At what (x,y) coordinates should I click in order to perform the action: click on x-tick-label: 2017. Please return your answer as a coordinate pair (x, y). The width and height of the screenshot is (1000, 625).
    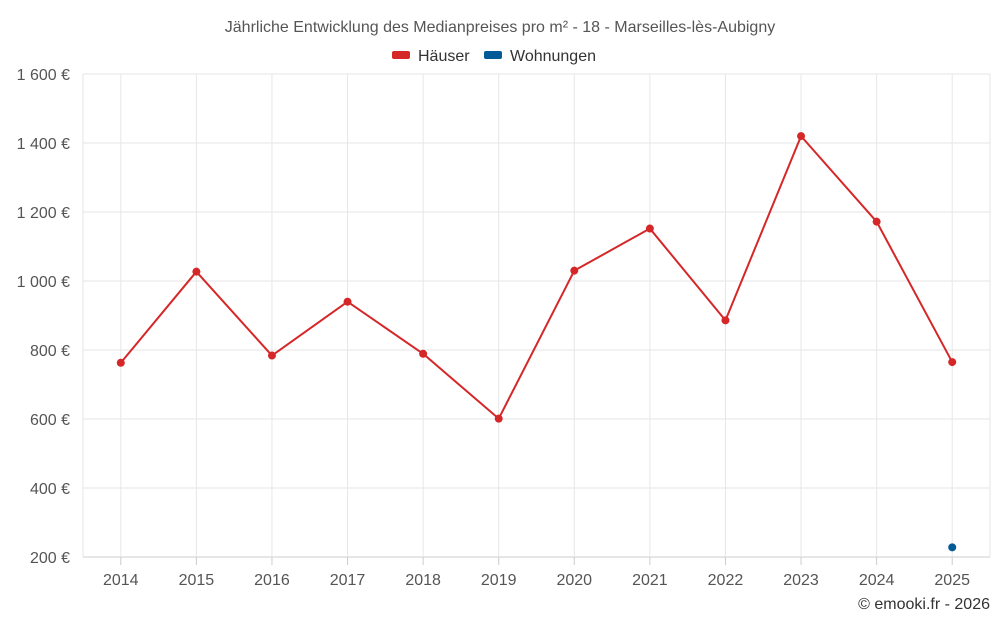
    Looking at the image, I should click on (348, 580).